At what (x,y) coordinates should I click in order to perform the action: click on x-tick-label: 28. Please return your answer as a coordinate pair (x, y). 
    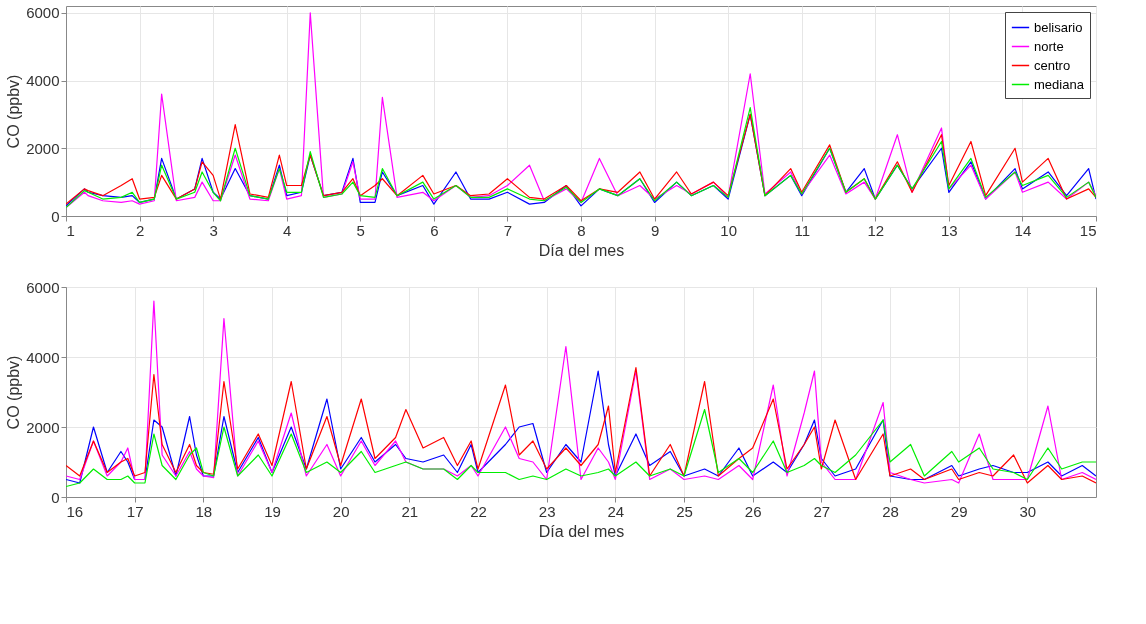
    Looking at the image, I should click on (890, 511).